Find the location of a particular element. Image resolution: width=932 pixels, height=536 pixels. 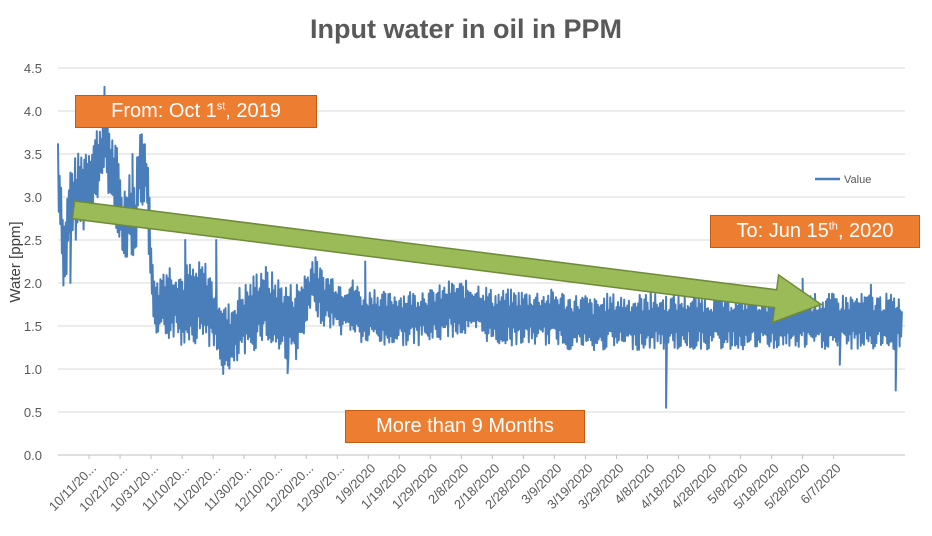

y-tick-label: 4.5 is located at coordinates (33, 68).